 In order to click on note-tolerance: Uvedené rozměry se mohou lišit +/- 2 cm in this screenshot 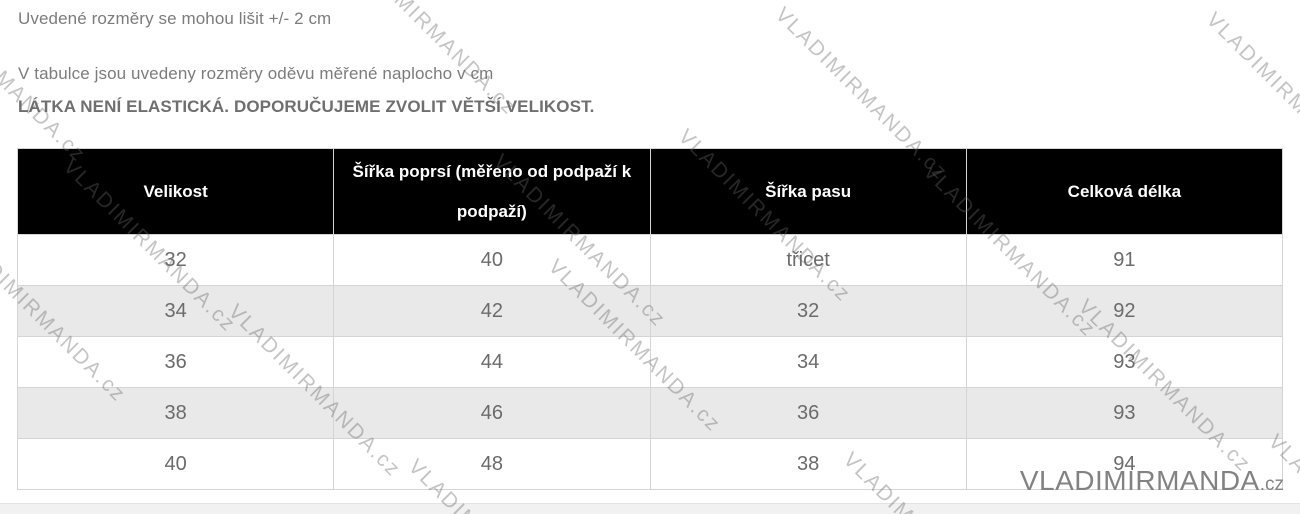, I will do `click(175, 18)`.